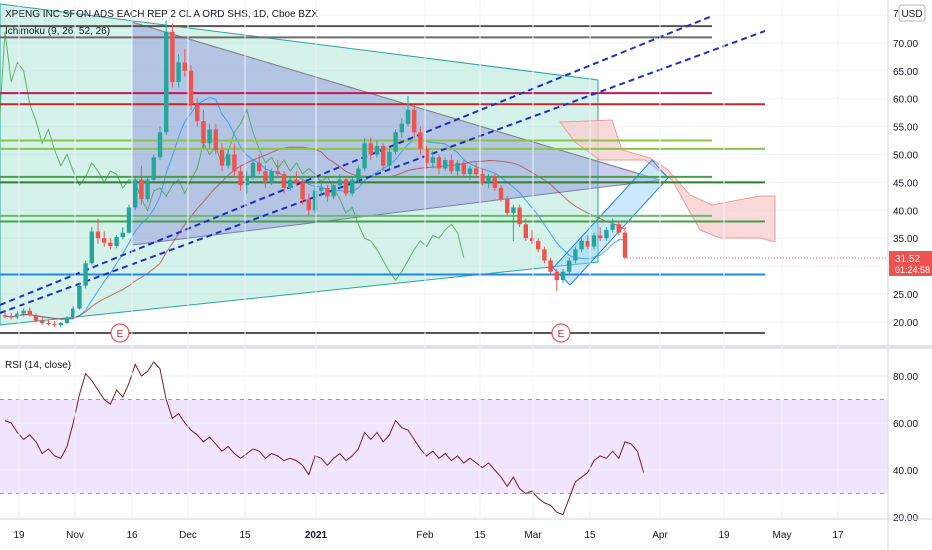 The width and height of the screenshot is (932, 550). What do you see at coordinates (57, 31) in the screenshot?
I see `ichimoku-legend: Ichimoku (9, 26, 52, 26)` at bounding box center [57, 31].